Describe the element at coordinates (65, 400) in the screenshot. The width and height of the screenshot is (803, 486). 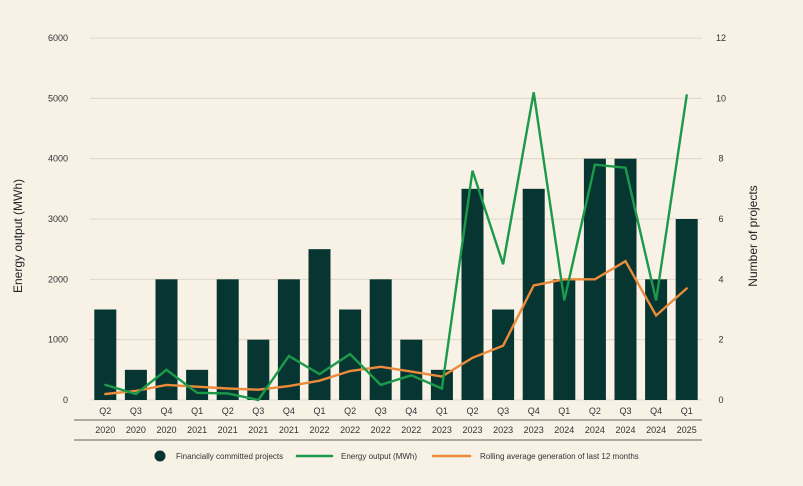
I see `y-left-tick-label: 0` at that location.